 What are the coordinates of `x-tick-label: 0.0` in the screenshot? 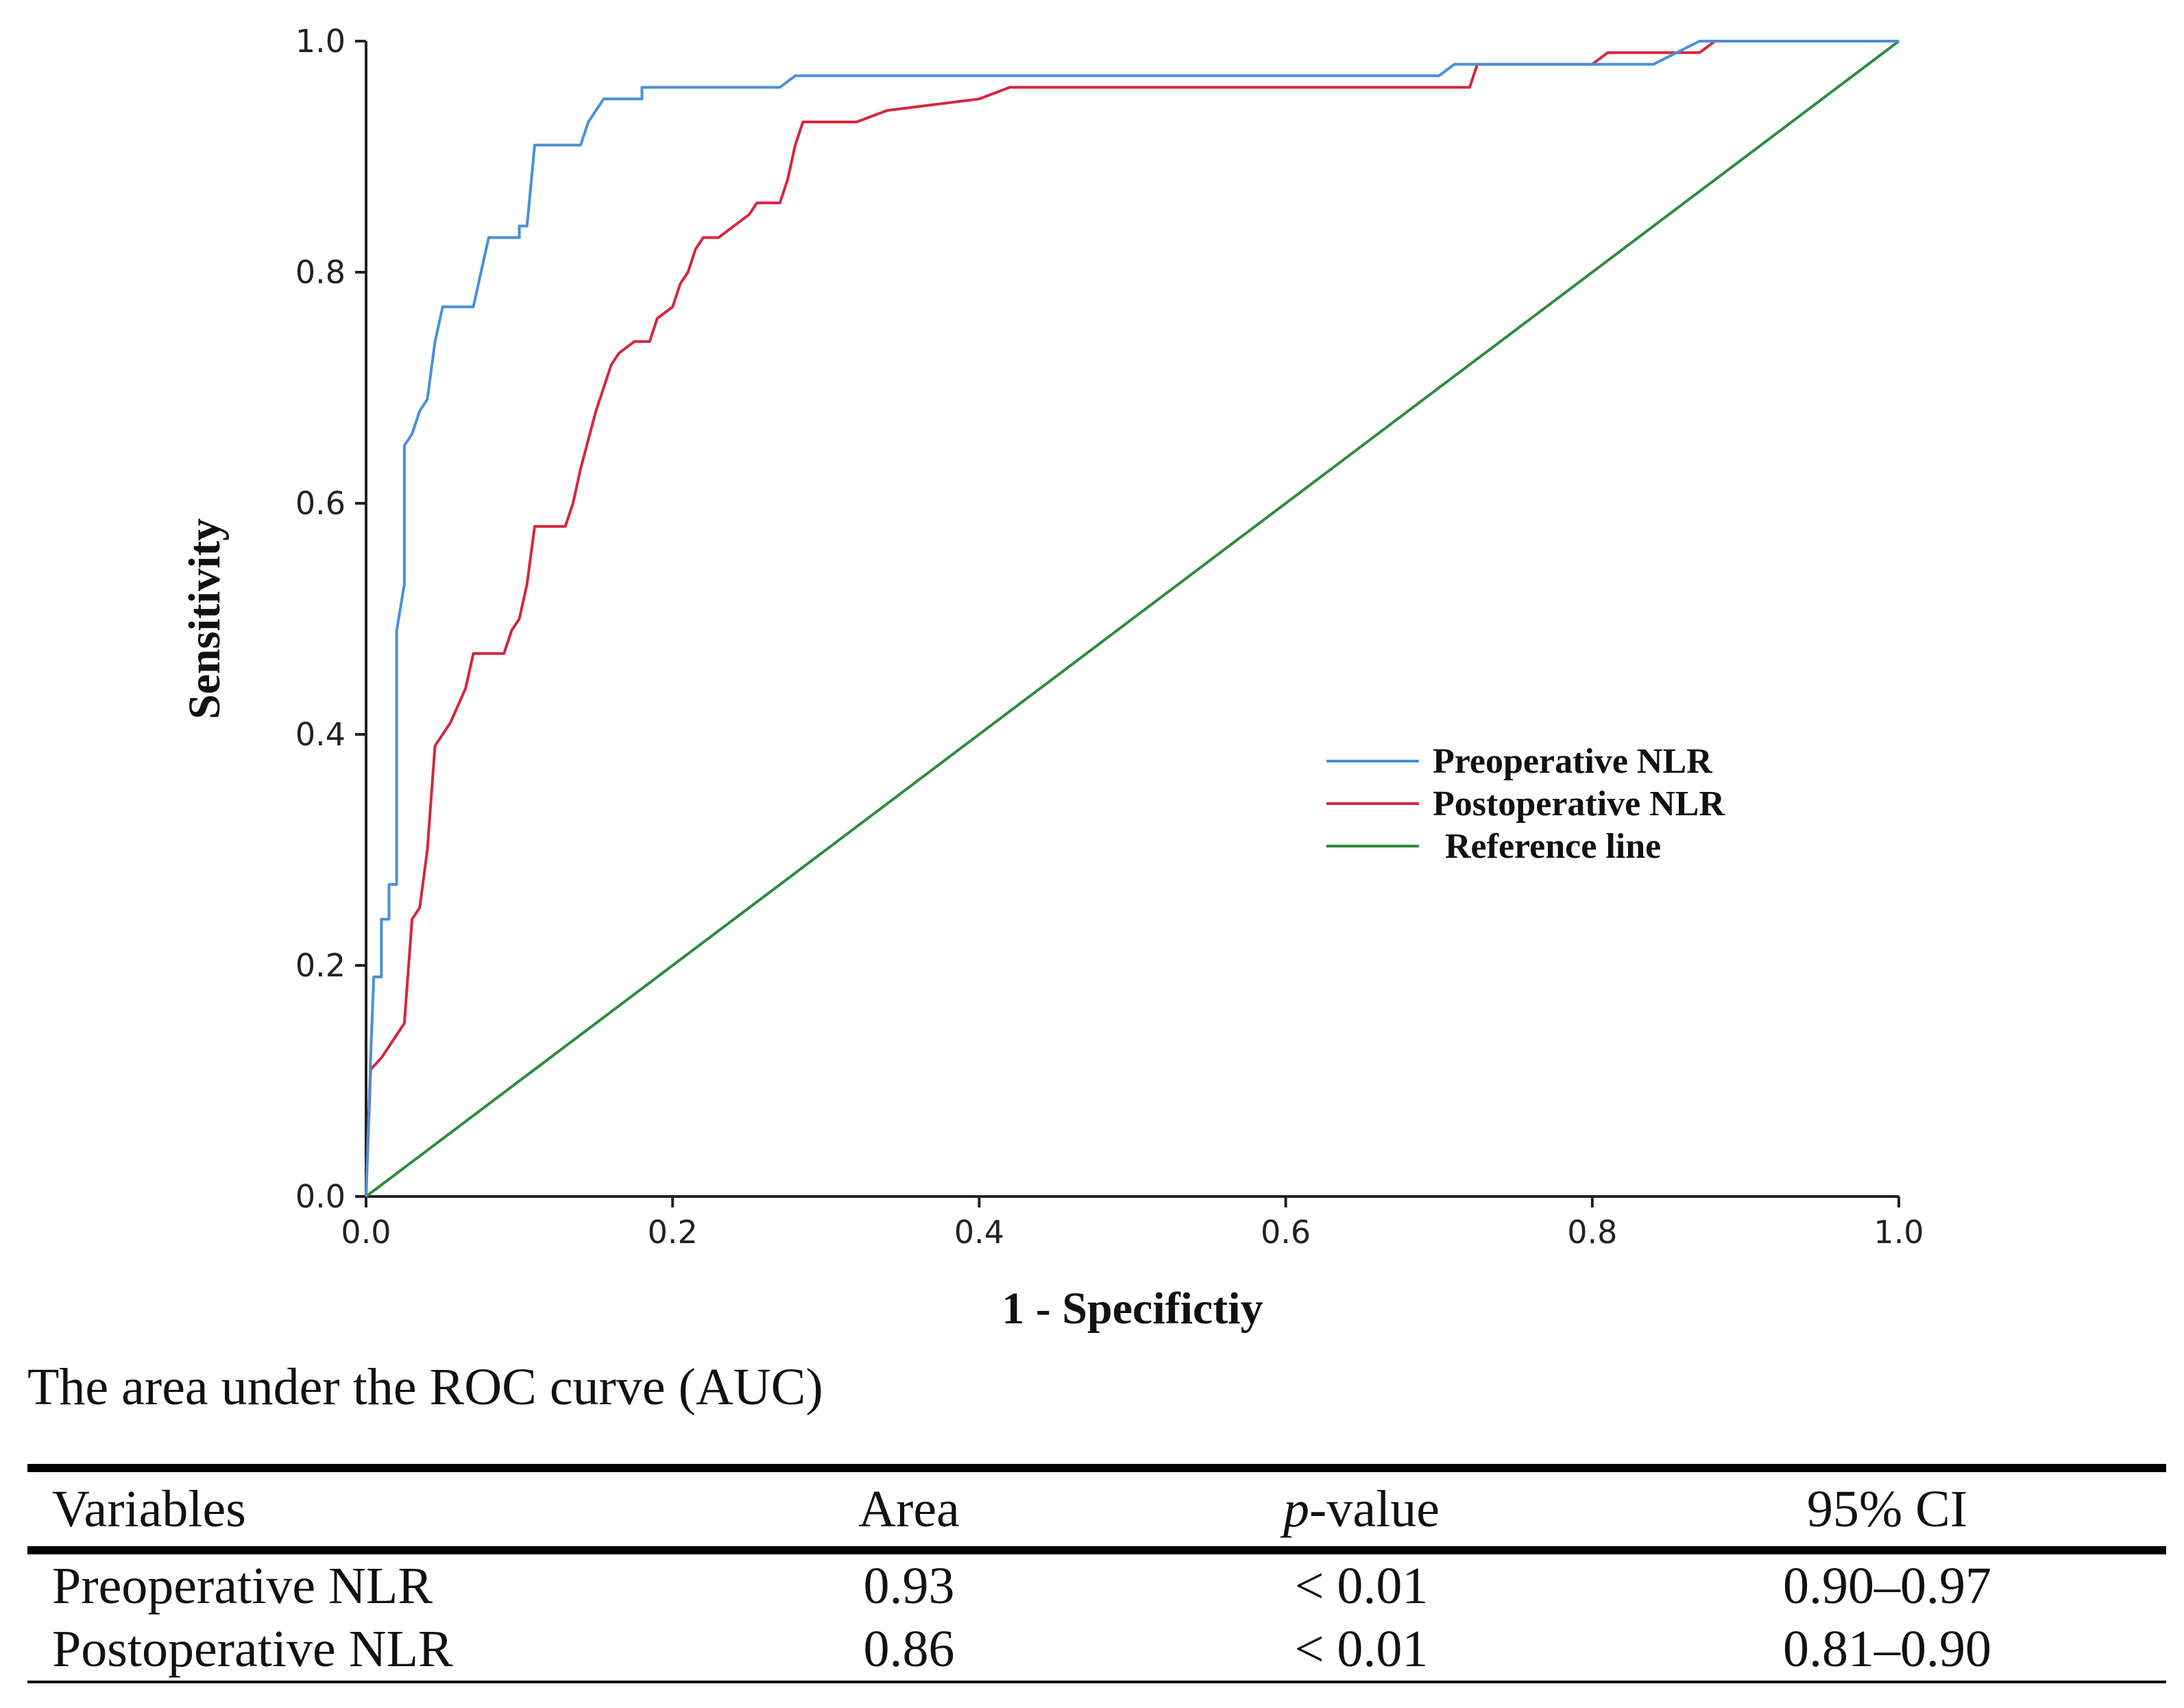 It's located at (366, 1232).